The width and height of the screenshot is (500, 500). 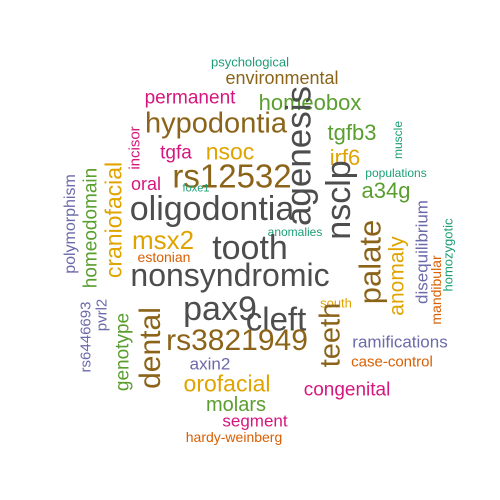 What do you see at coordinates (230, 275) in the screenshot?
I see `word-nonsyndromic: nonsyndromic` at bounding box center [230, 275].